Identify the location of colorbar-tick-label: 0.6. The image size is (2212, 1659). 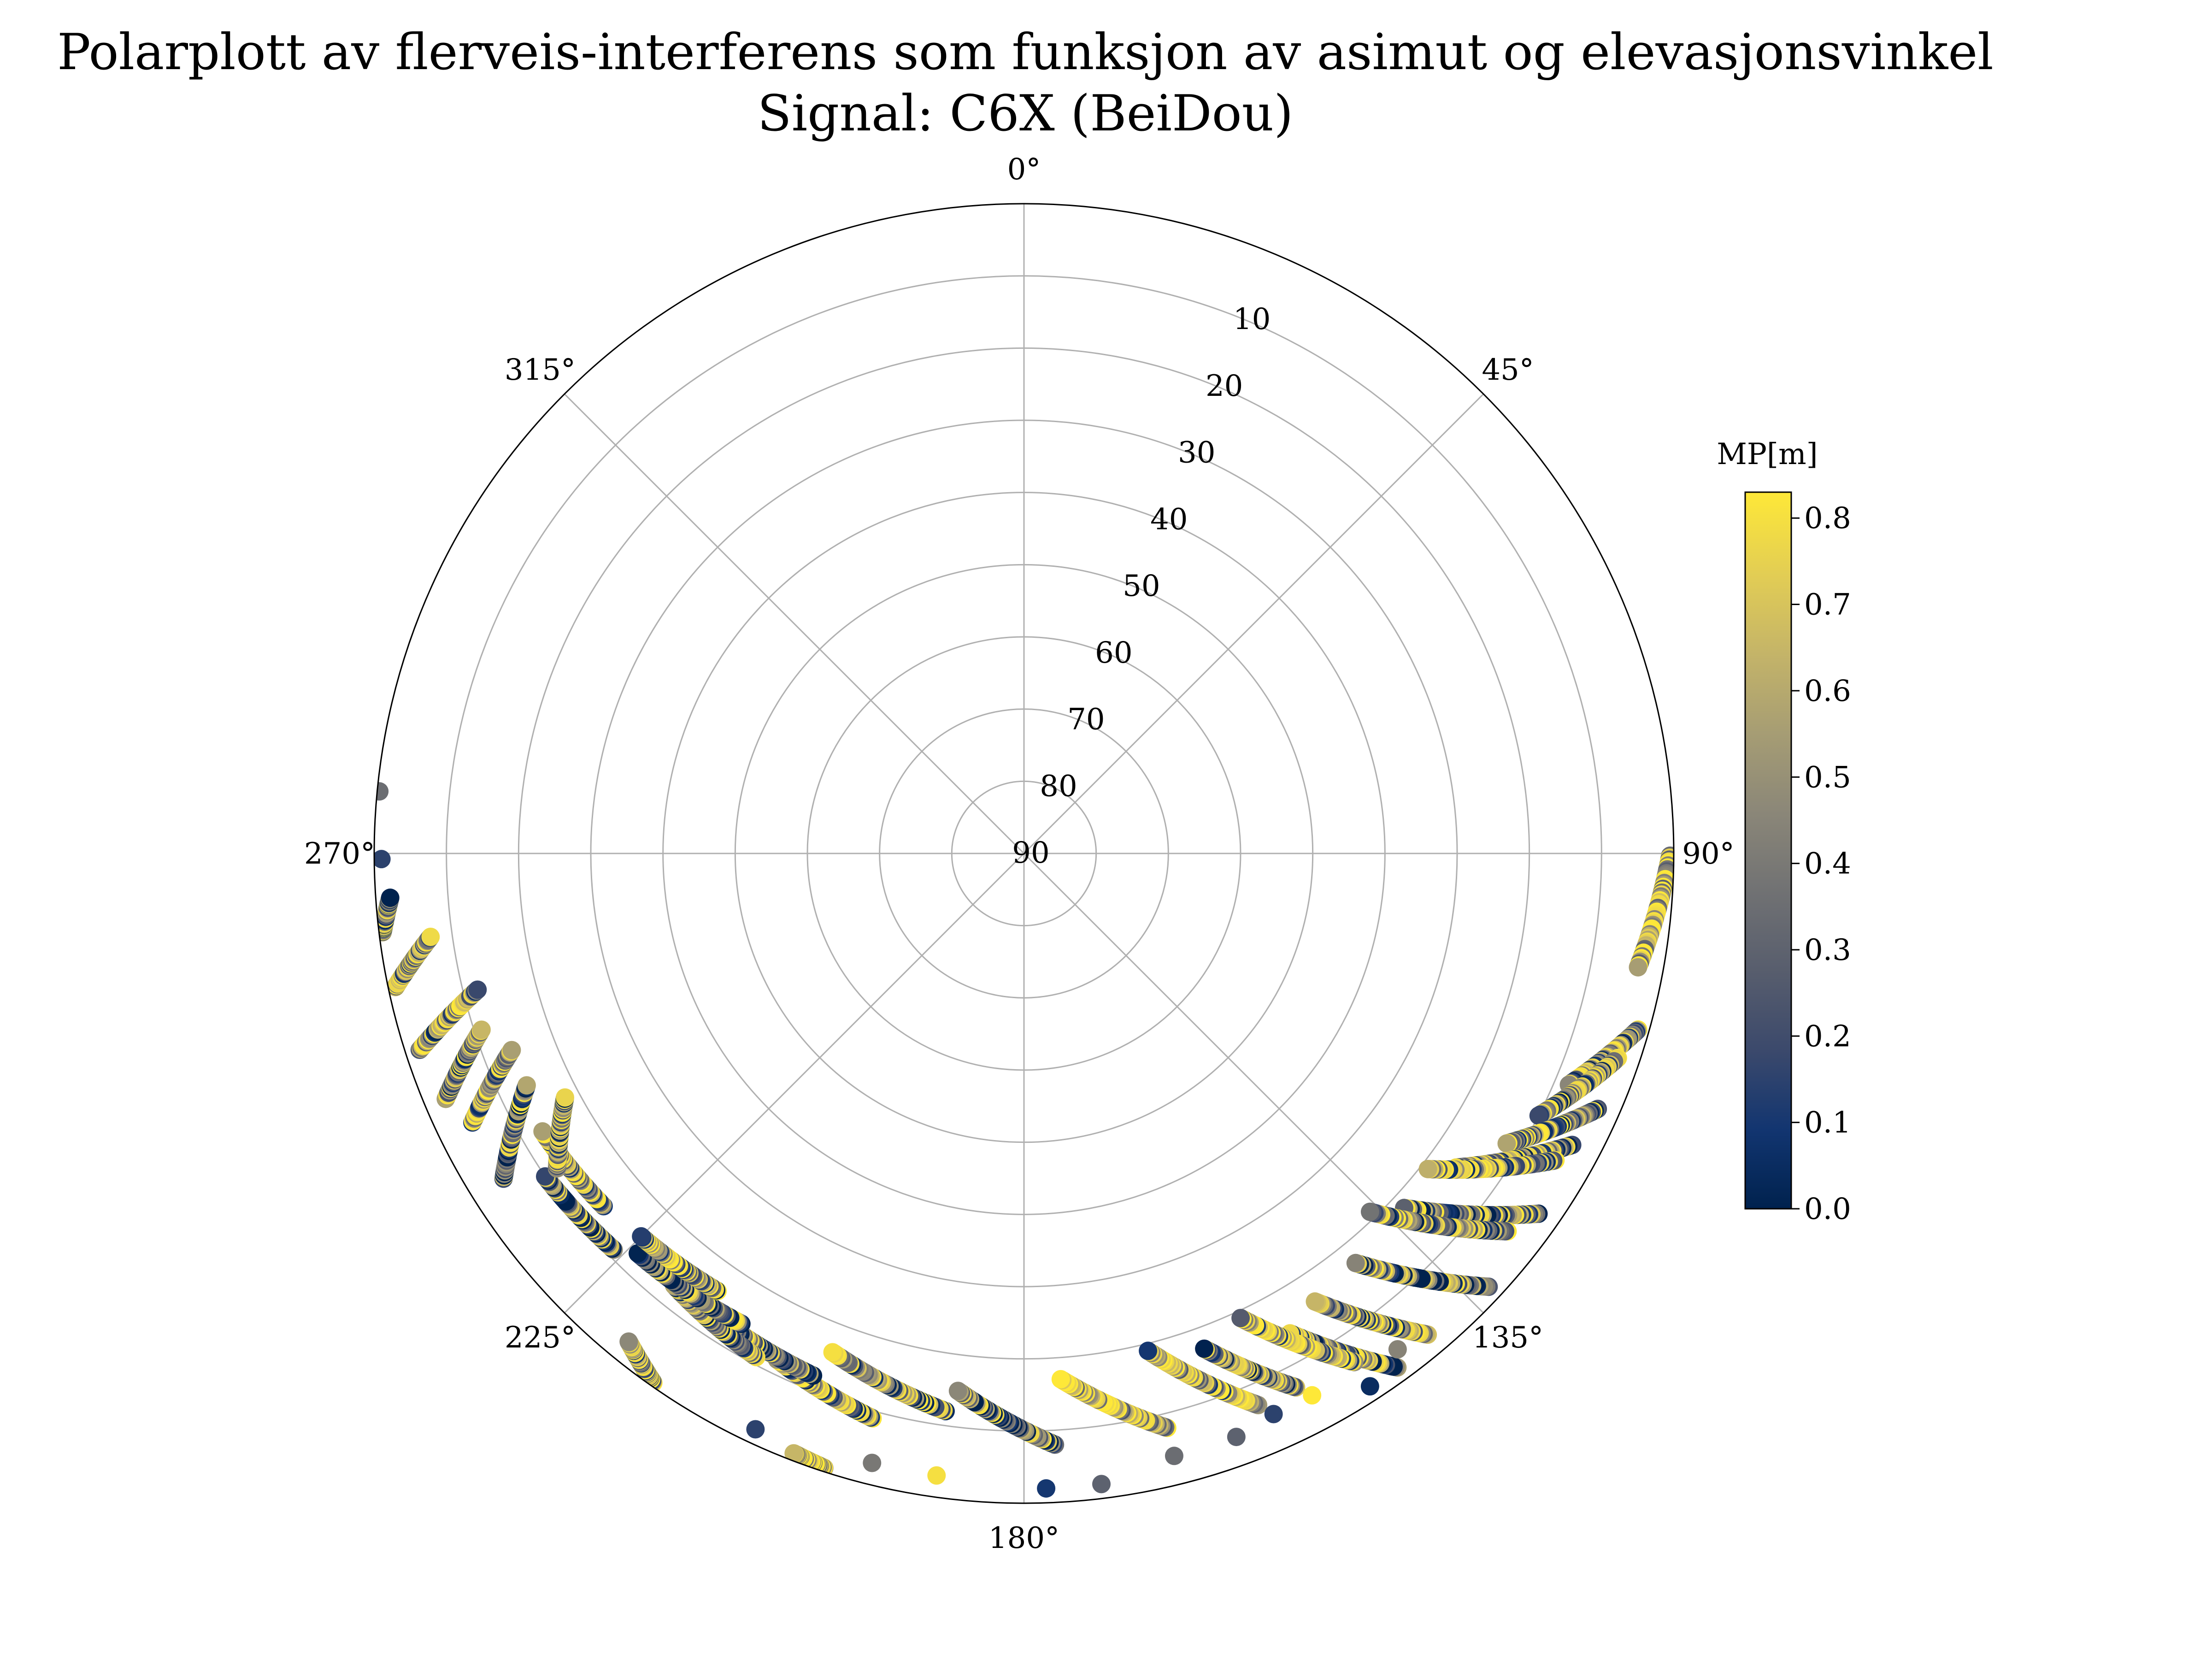
(1827, 691).